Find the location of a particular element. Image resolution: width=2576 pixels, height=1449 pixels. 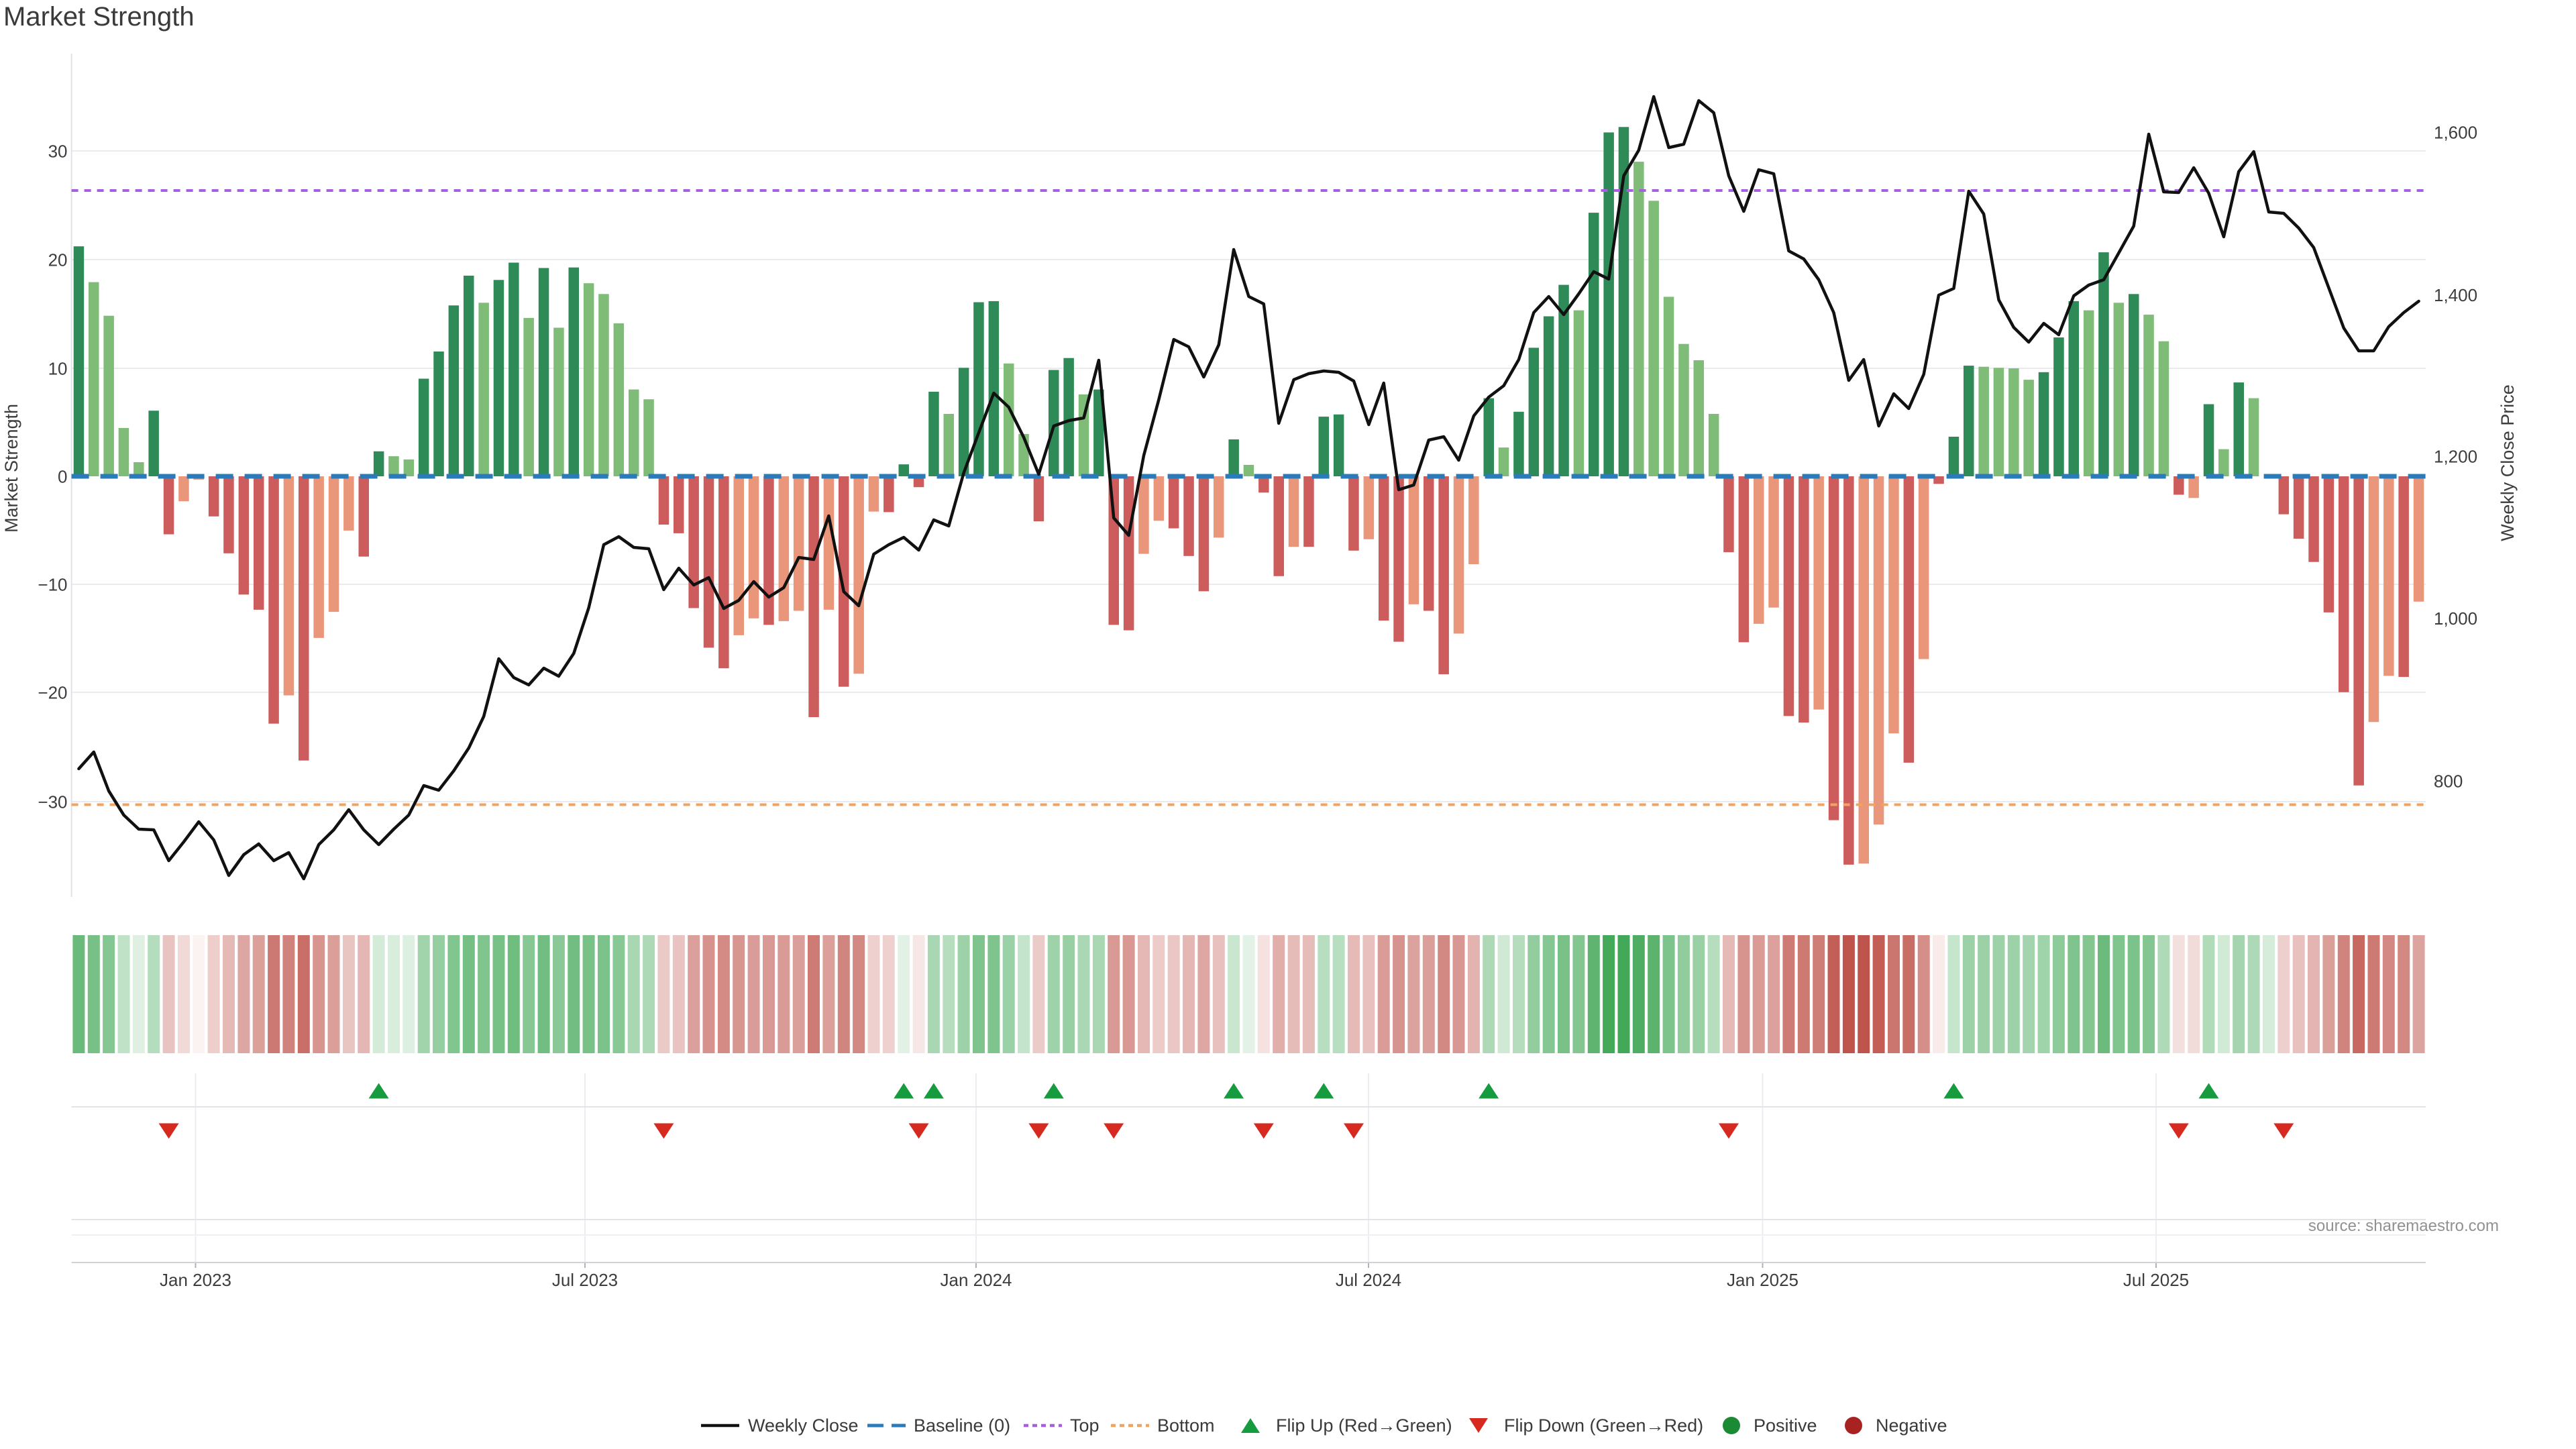

svg-text: Negative is located at coordinates (1911, 1425).